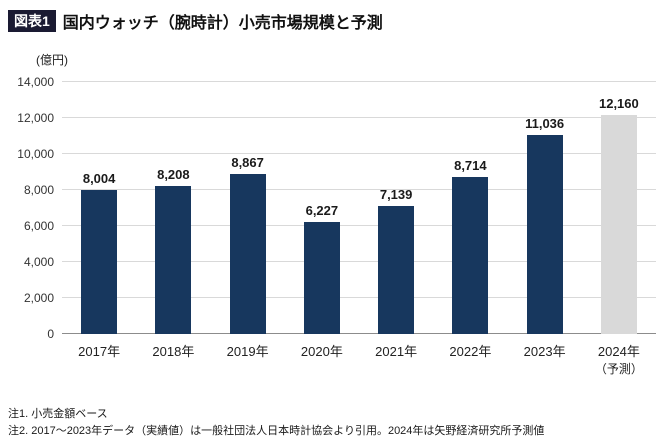  I want to click on y-tick-label: 0, so click(50, 334).